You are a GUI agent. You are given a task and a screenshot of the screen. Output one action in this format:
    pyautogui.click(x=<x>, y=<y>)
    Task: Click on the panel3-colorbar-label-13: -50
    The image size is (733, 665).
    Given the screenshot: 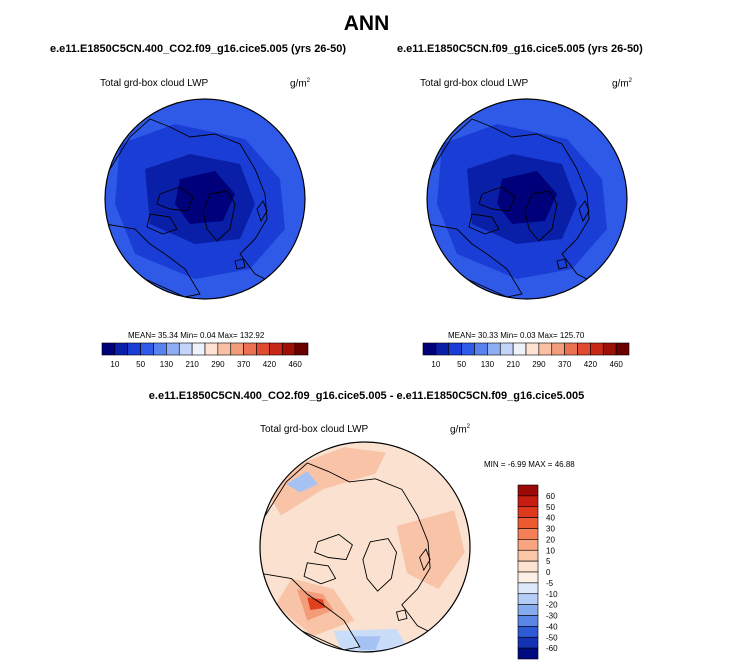 What is the action you would take?
    pyautogui.click(x=552, y=637)
    